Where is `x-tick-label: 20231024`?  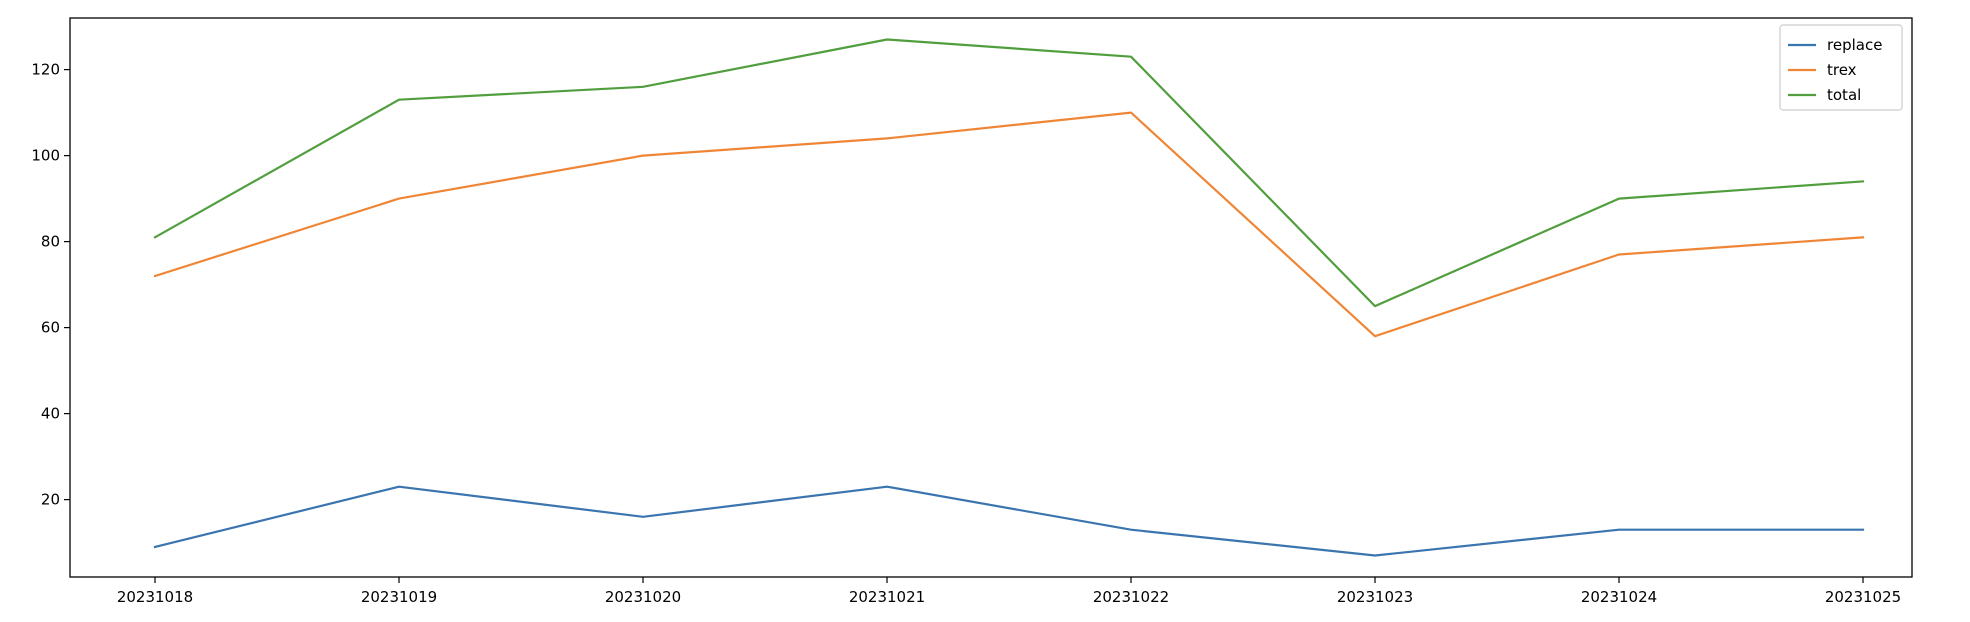 x-tick-label: 20231024 is located at coordinates (1619, 597).